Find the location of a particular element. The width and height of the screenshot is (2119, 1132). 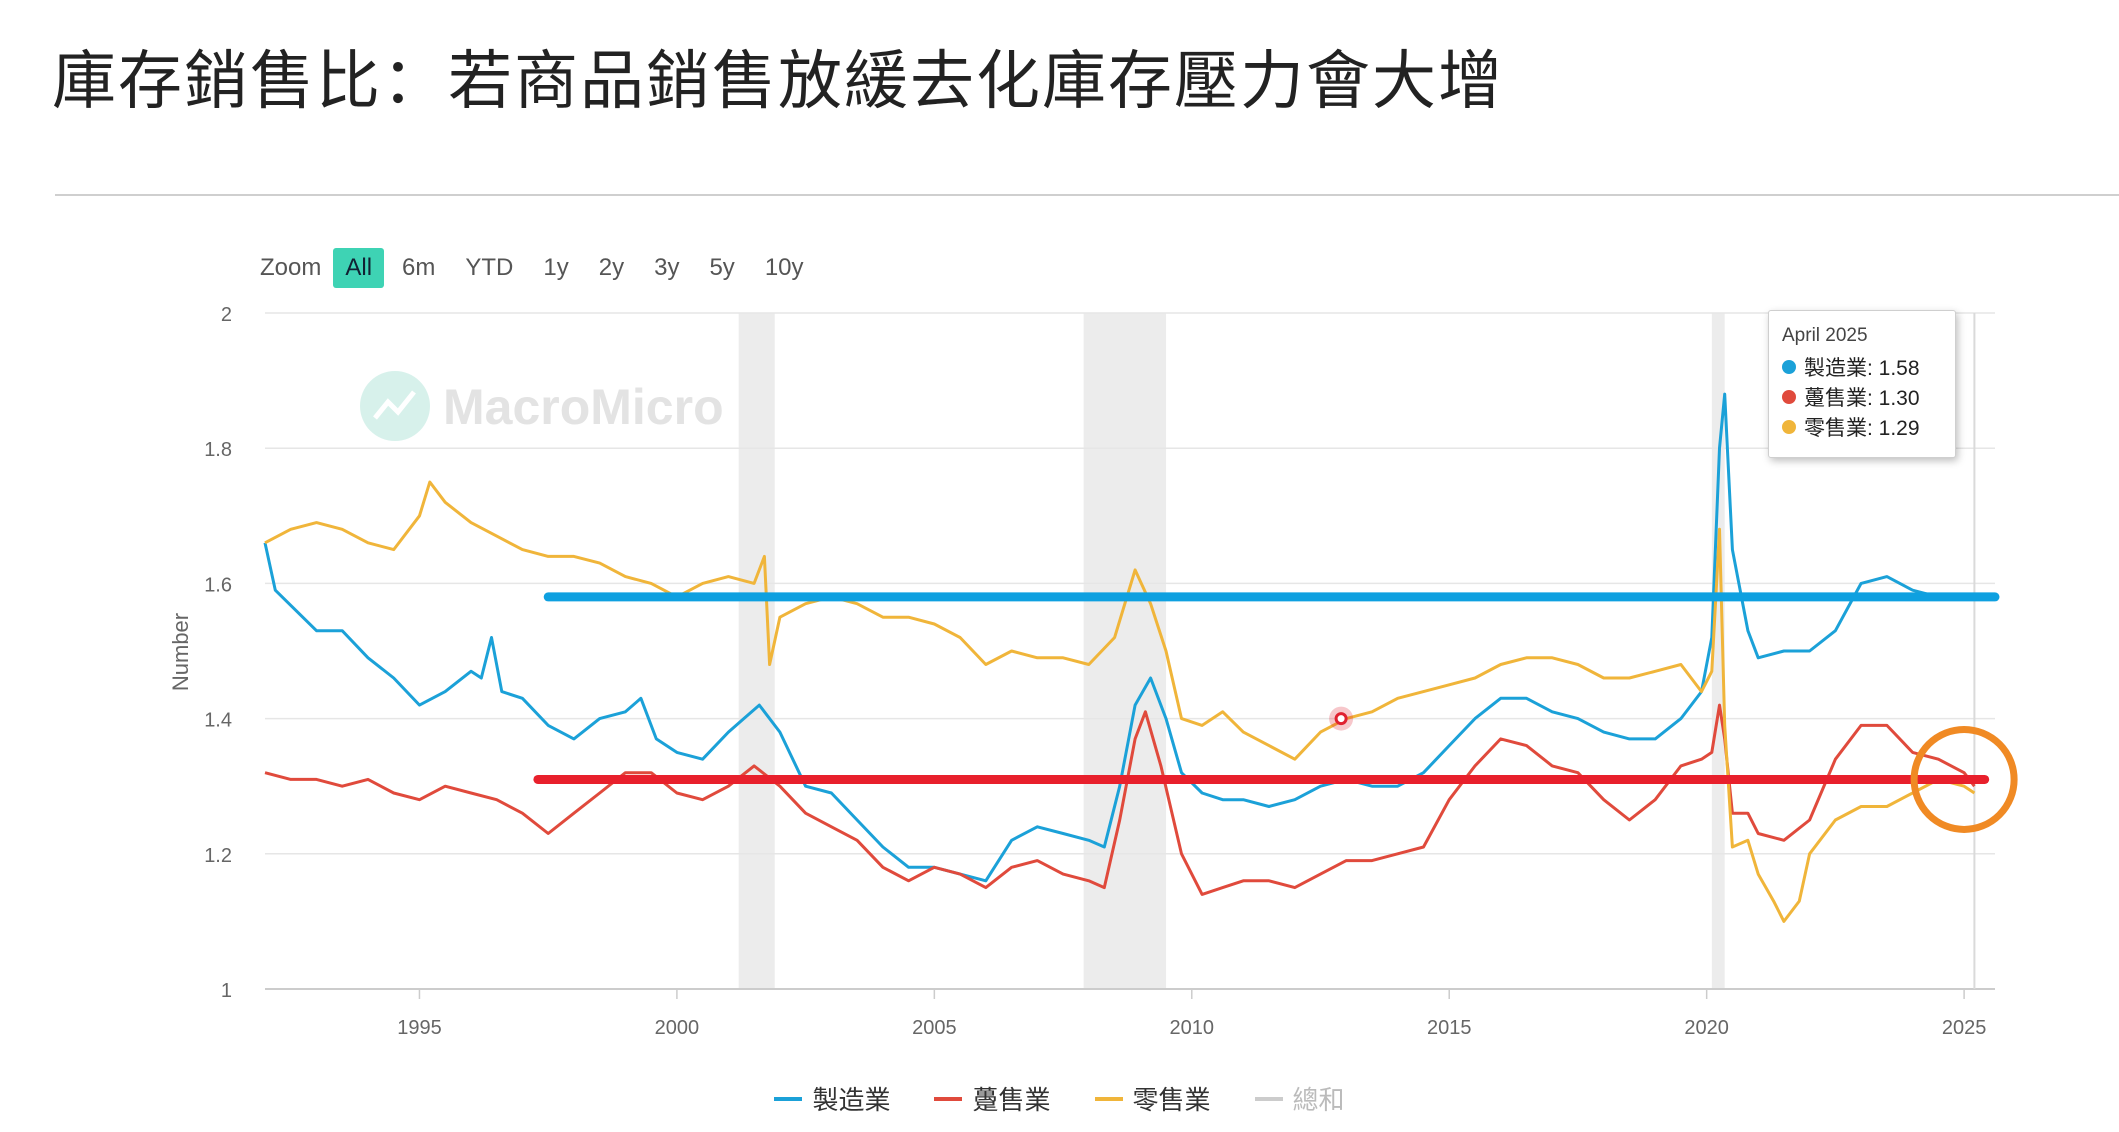

tooltip-row-retail: 零售業: 1.29 is located at coordinates (1868, 427).